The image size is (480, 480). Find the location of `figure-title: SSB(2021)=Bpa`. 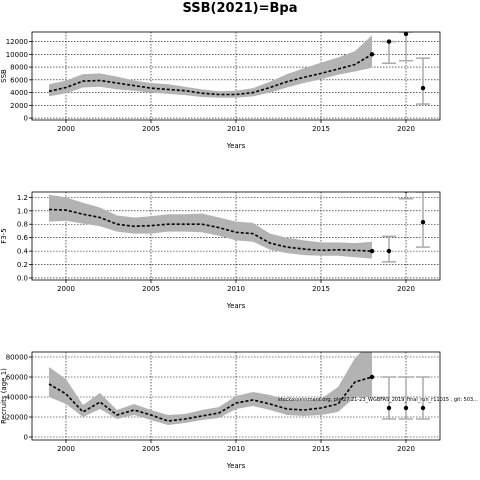

figure-title: SSB(2021)=Bpa is located at coordinates (240, 8).